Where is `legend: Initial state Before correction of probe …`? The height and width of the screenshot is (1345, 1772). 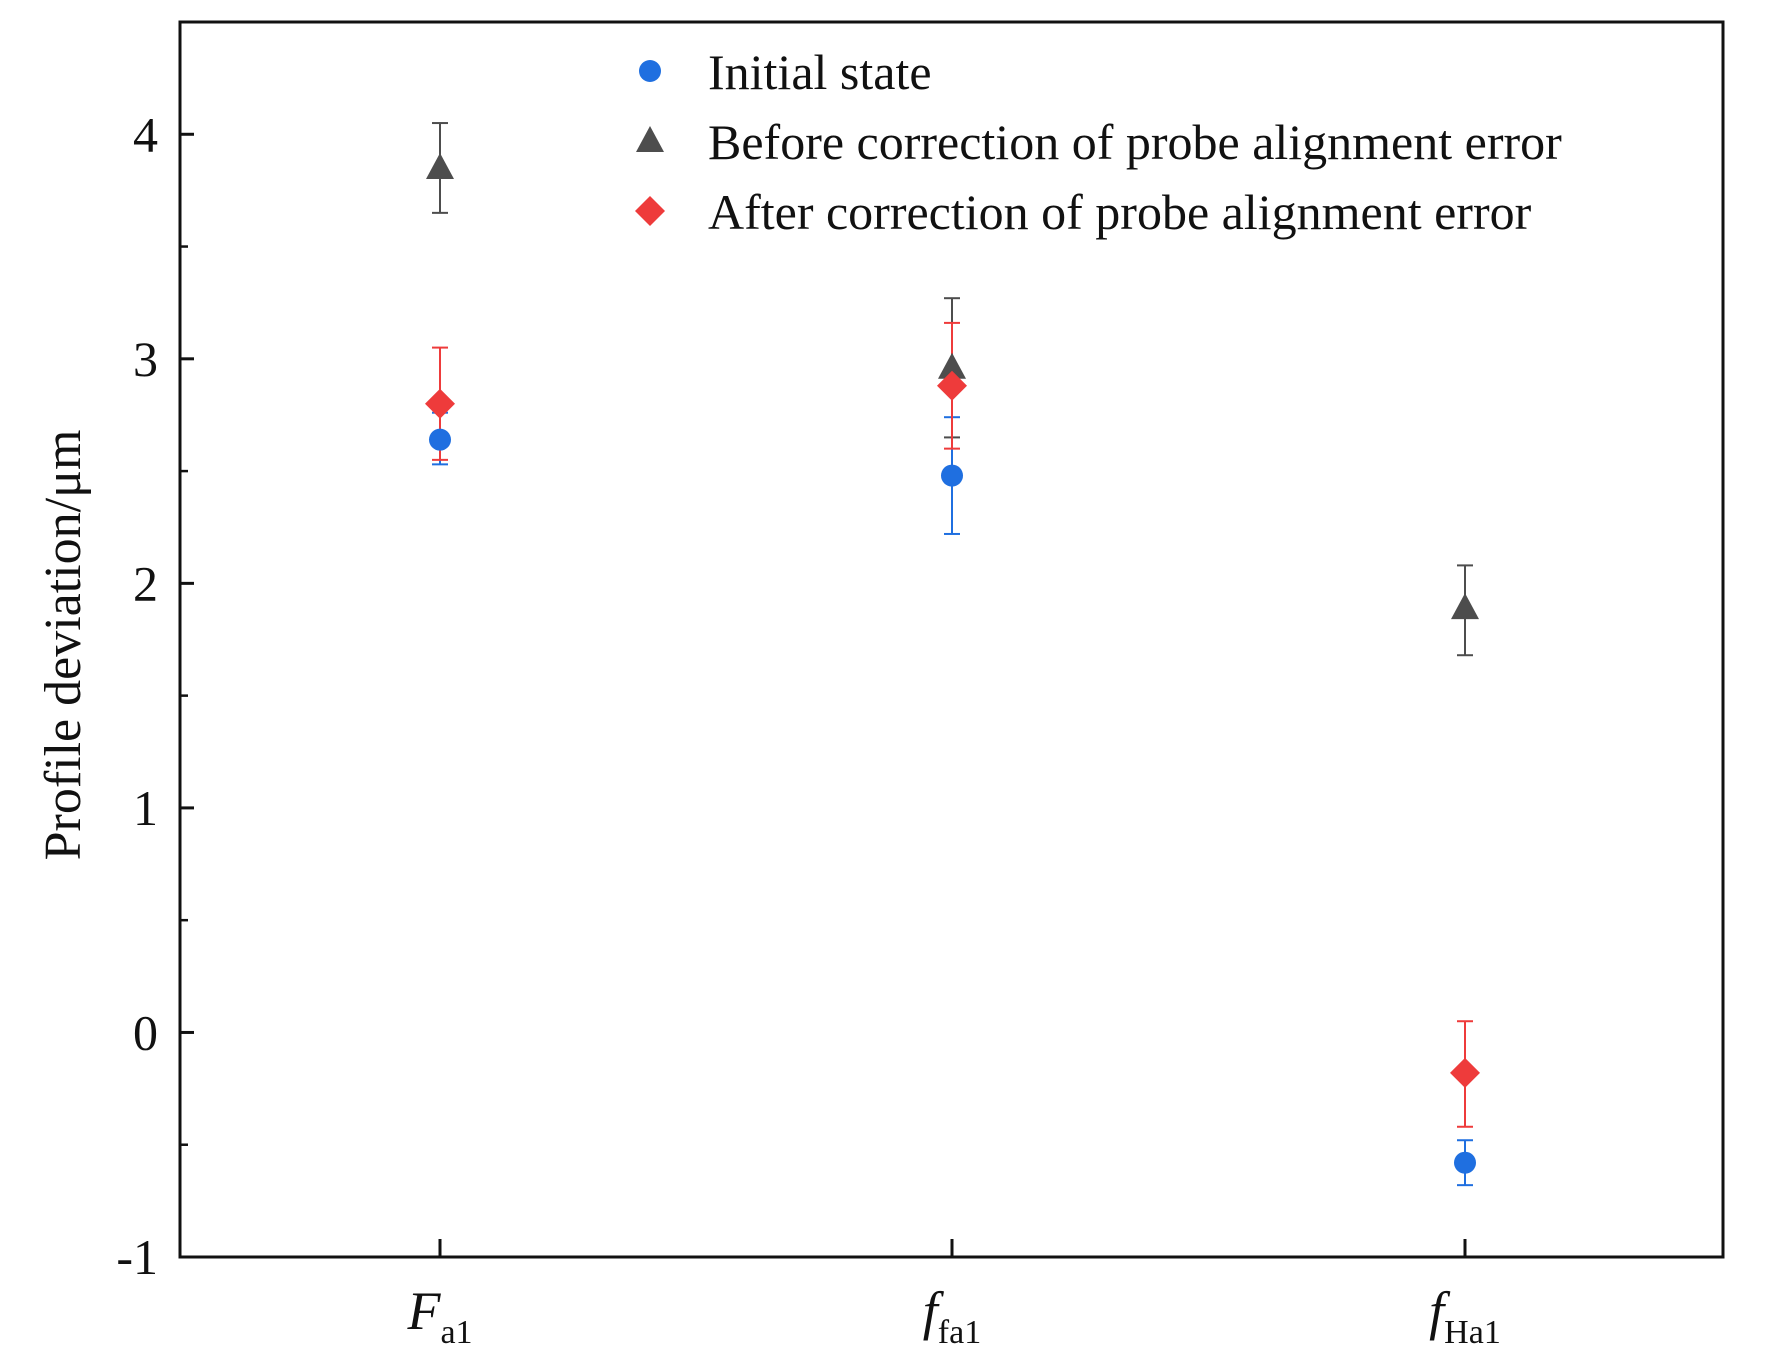
legend: Initial state Before correction of probe … is located at coordinates (1098, 142).